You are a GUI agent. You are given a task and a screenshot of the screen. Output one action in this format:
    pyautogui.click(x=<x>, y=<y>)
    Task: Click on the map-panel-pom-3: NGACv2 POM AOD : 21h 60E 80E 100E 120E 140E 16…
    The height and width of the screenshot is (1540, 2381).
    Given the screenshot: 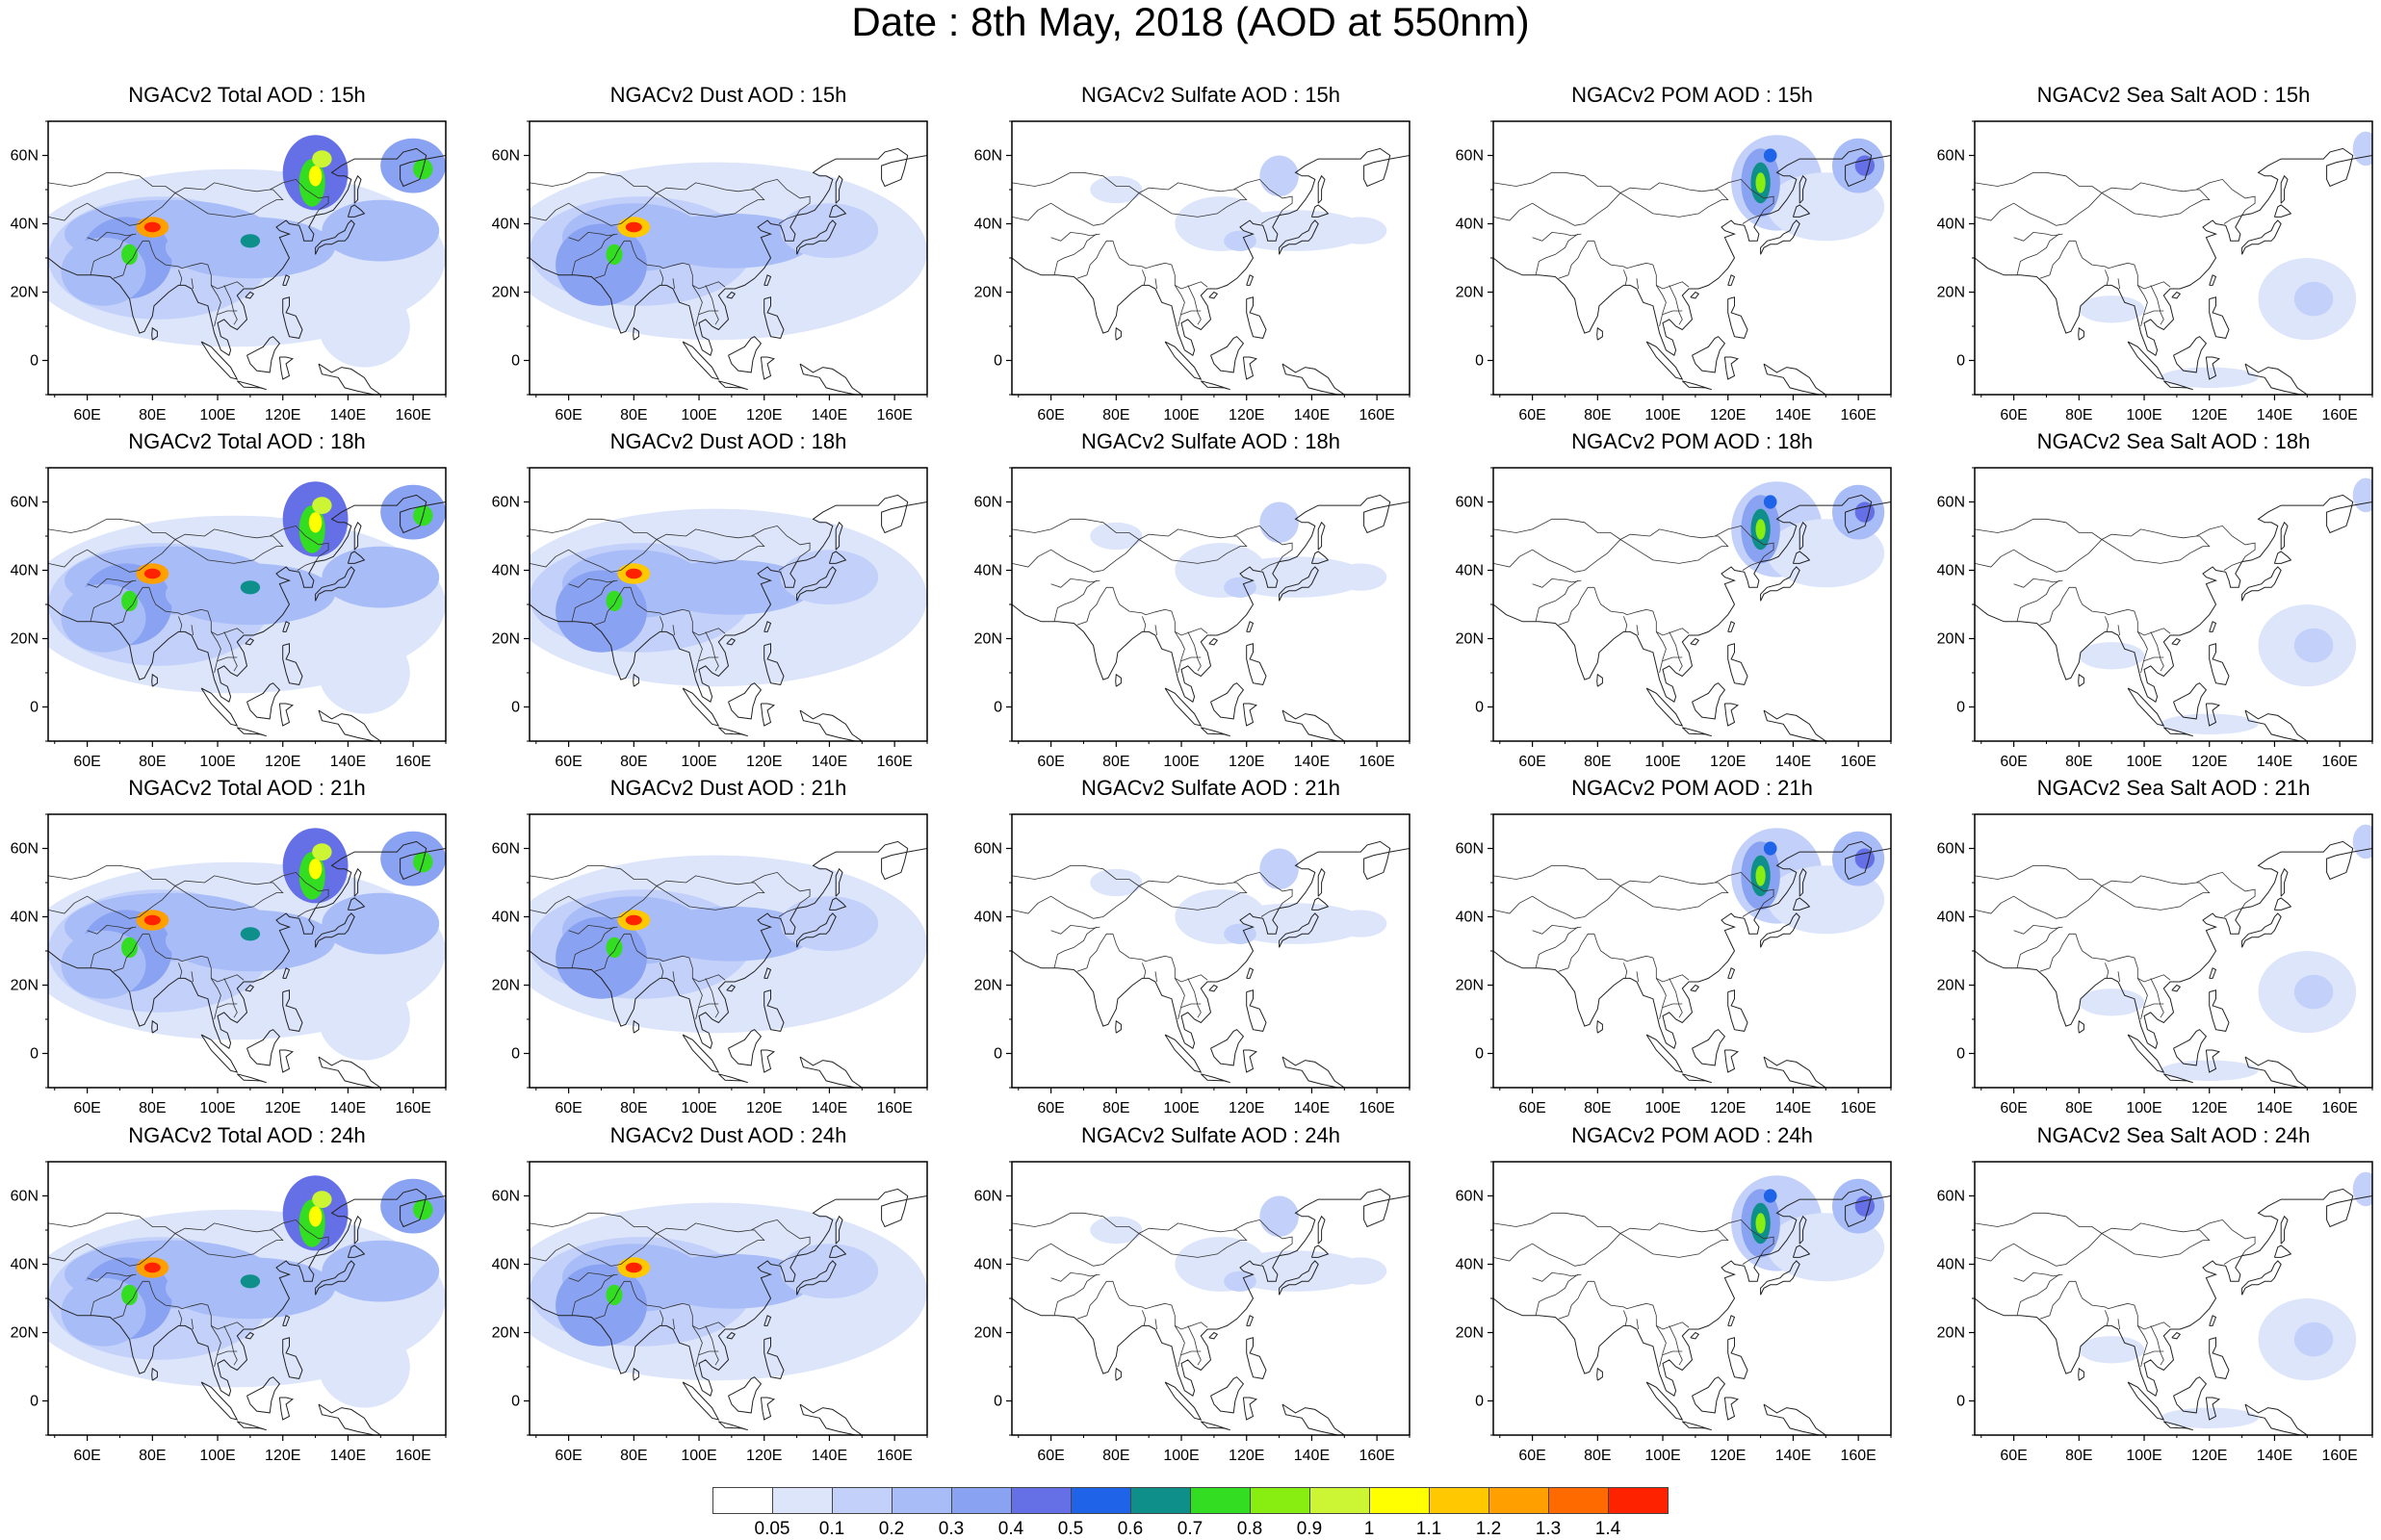 What is the action you would take?
    pyautogui.click(x=1674, y=946)
    